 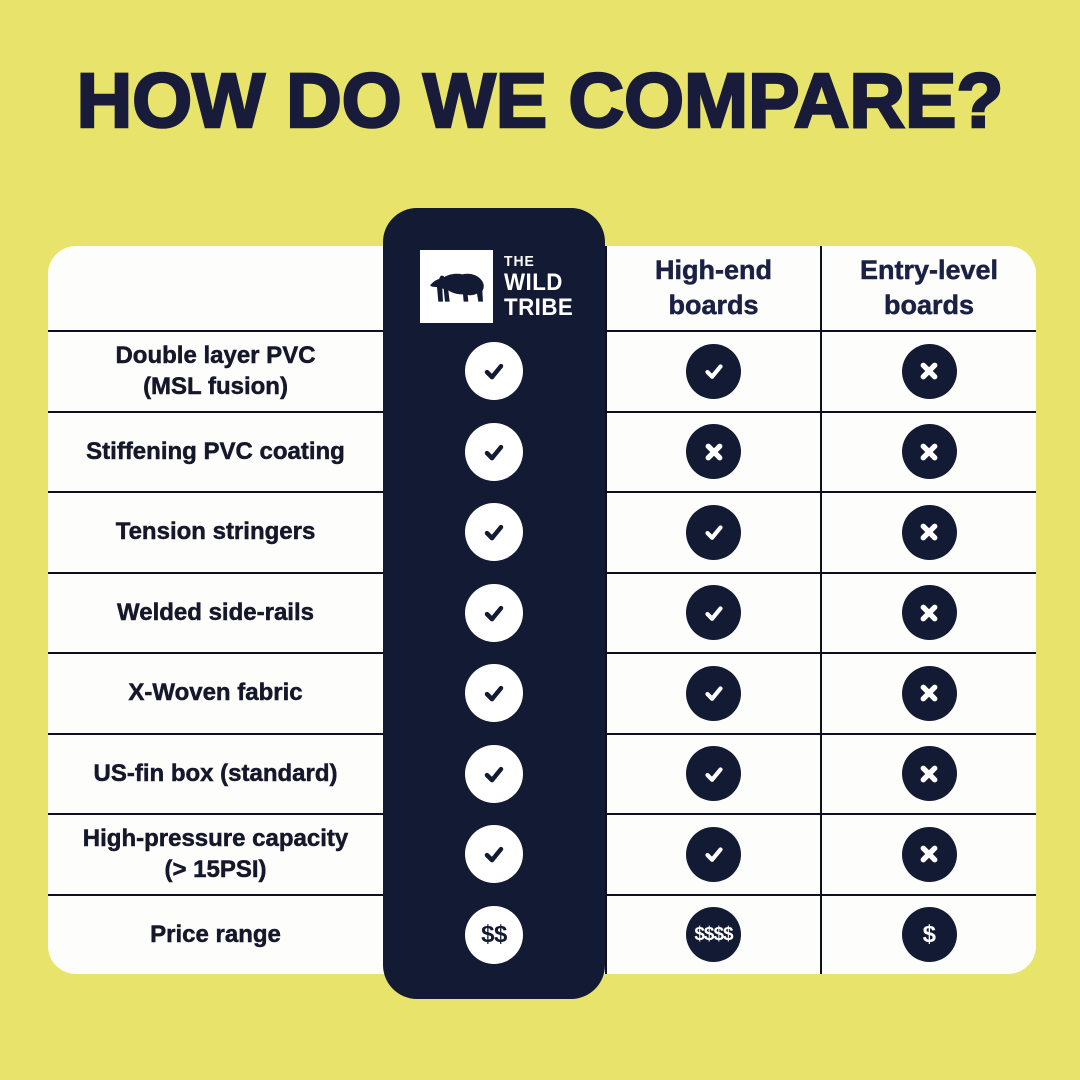 I want to click on column-header-label: Entry-level boards, so click(x=929, y=287).